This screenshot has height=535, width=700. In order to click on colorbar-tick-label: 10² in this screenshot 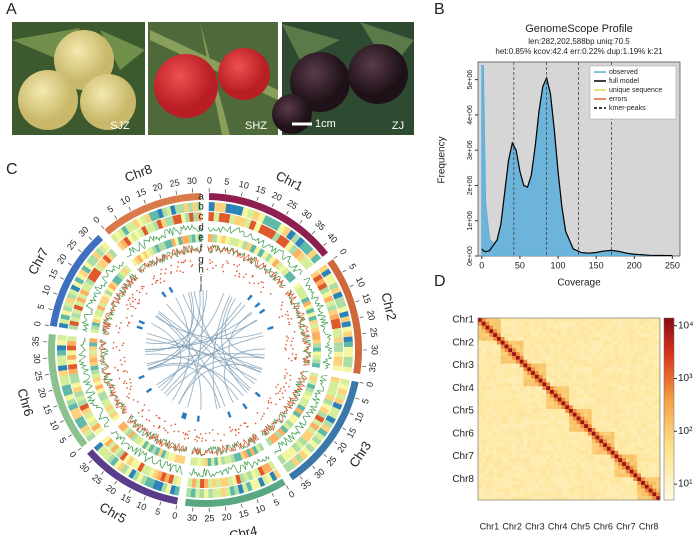, I will do `click(685, 431)`.